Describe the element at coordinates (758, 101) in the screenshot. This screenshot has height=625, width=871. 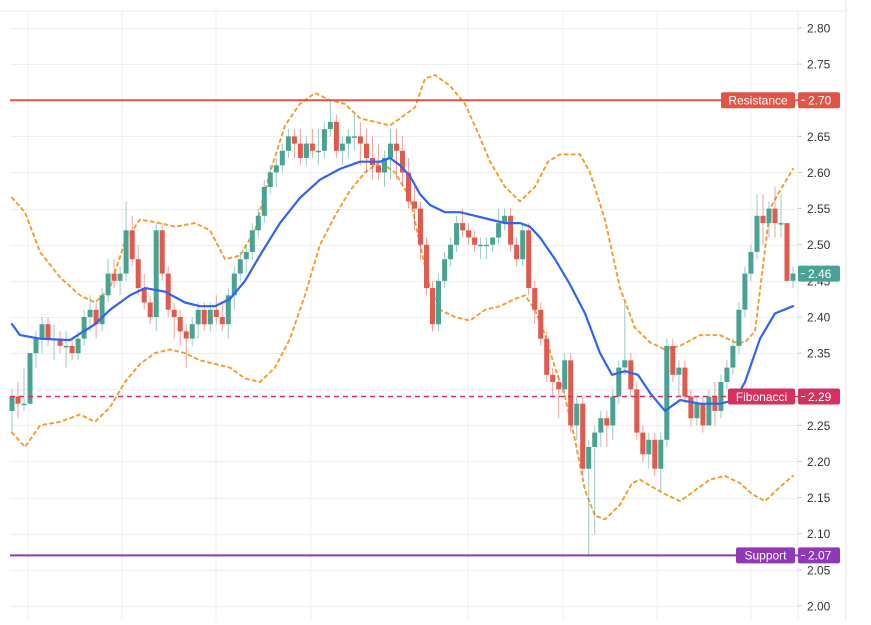
I see `resistance-label-text: Resistance` at that location.